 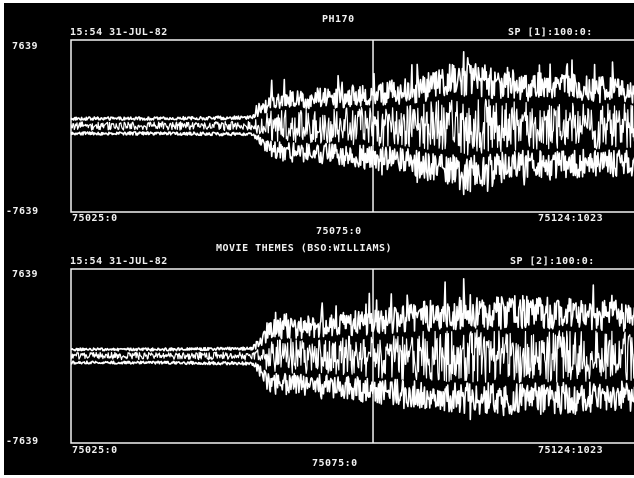 I want to click on panel-1-waveform-upper-envelope, so click(x=352, y=86).